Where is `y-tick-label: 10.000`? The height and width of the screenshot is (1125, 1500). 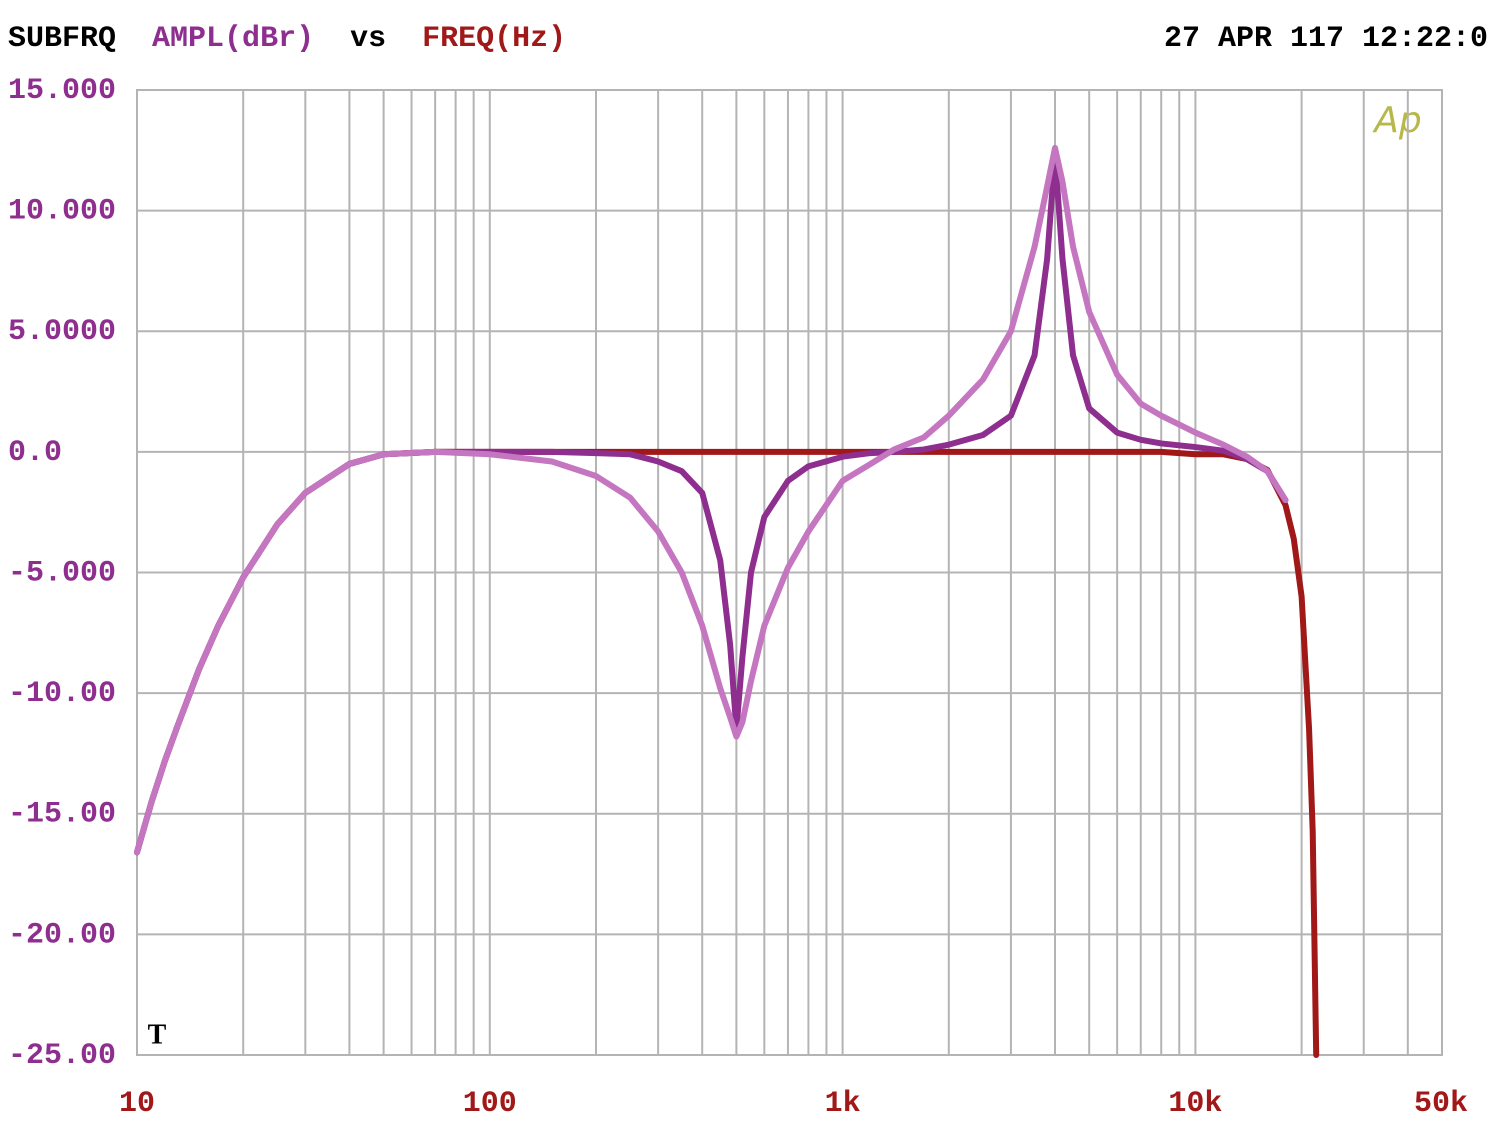 y-tick-label: 10.000 is located at coordinates (62, 212).